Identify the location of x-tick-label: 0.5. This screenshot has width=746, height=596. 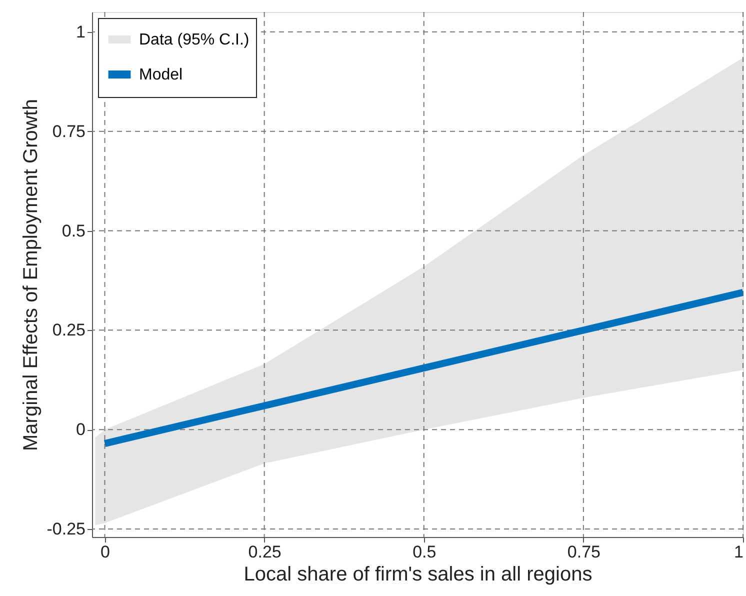
(424, 552).